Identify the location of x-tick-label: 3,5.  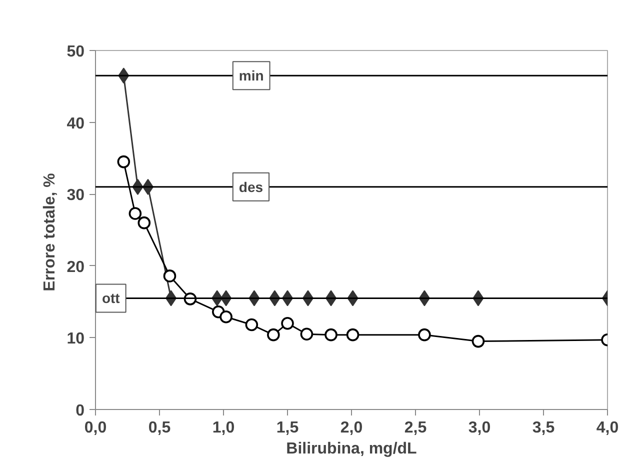
(543, 428).